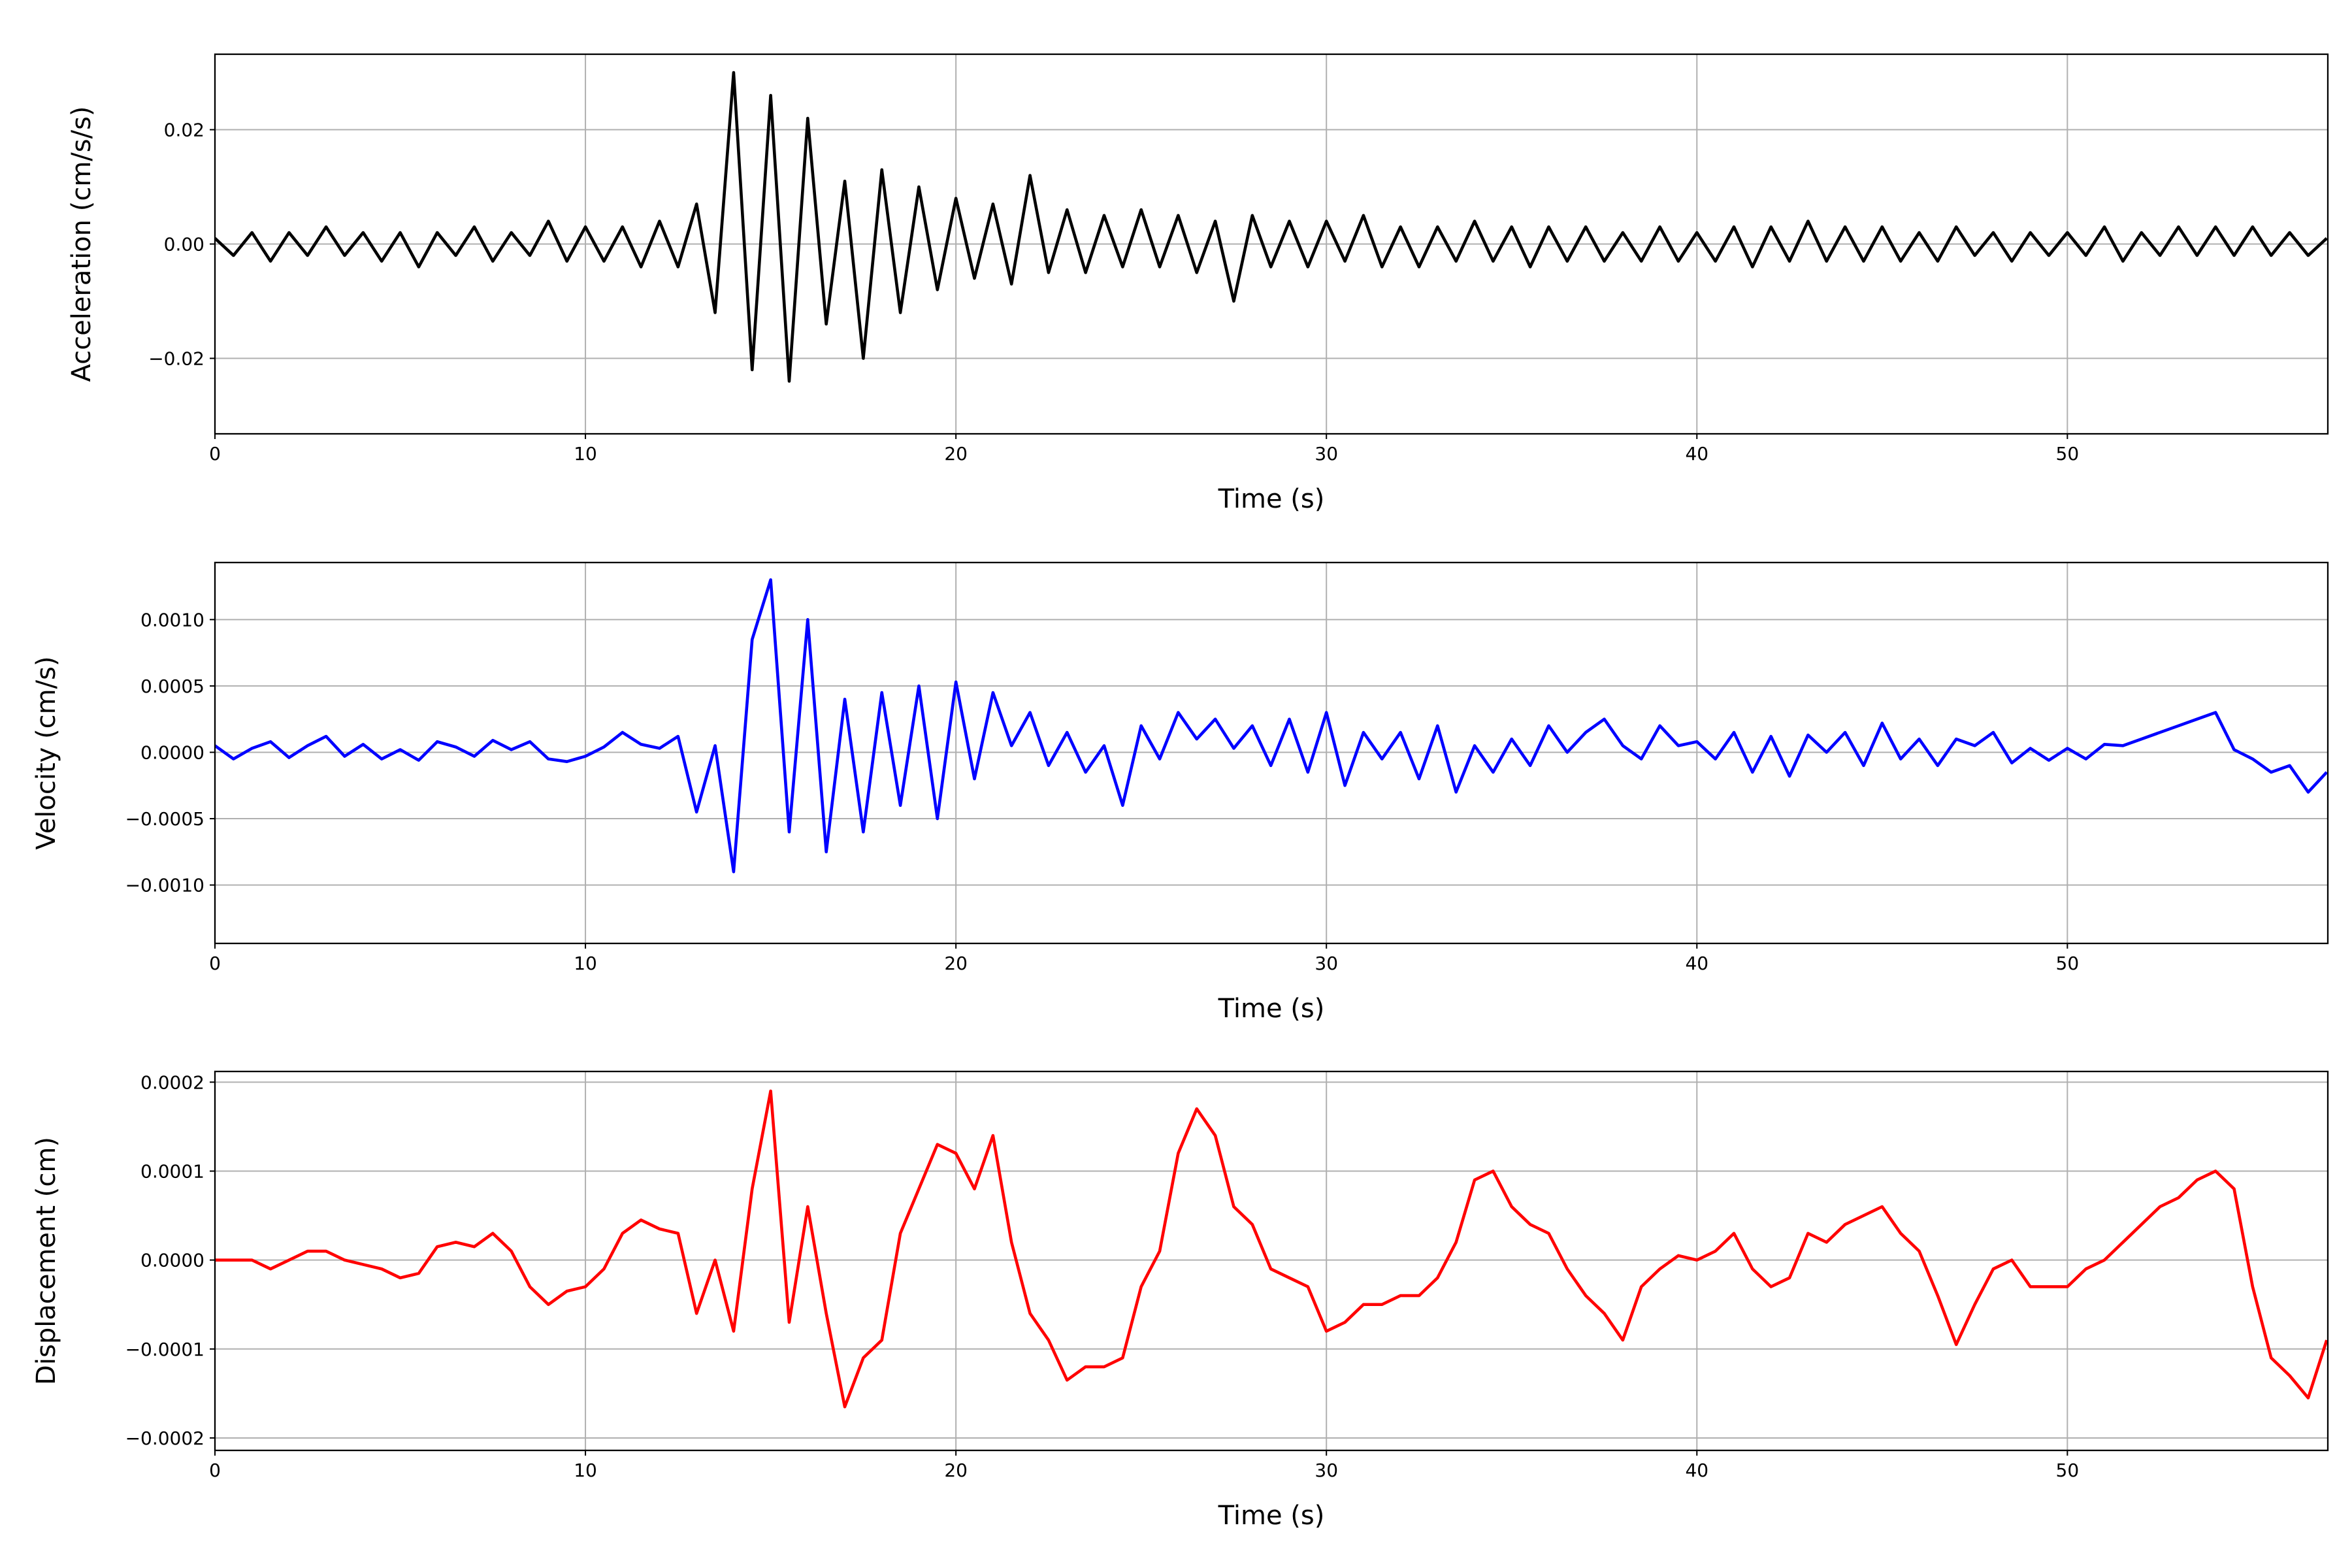 Image resolution: width=2352 pixels, height=1568 pixels. I want to click on y-tick-label: 0.02, so click(184, 130).